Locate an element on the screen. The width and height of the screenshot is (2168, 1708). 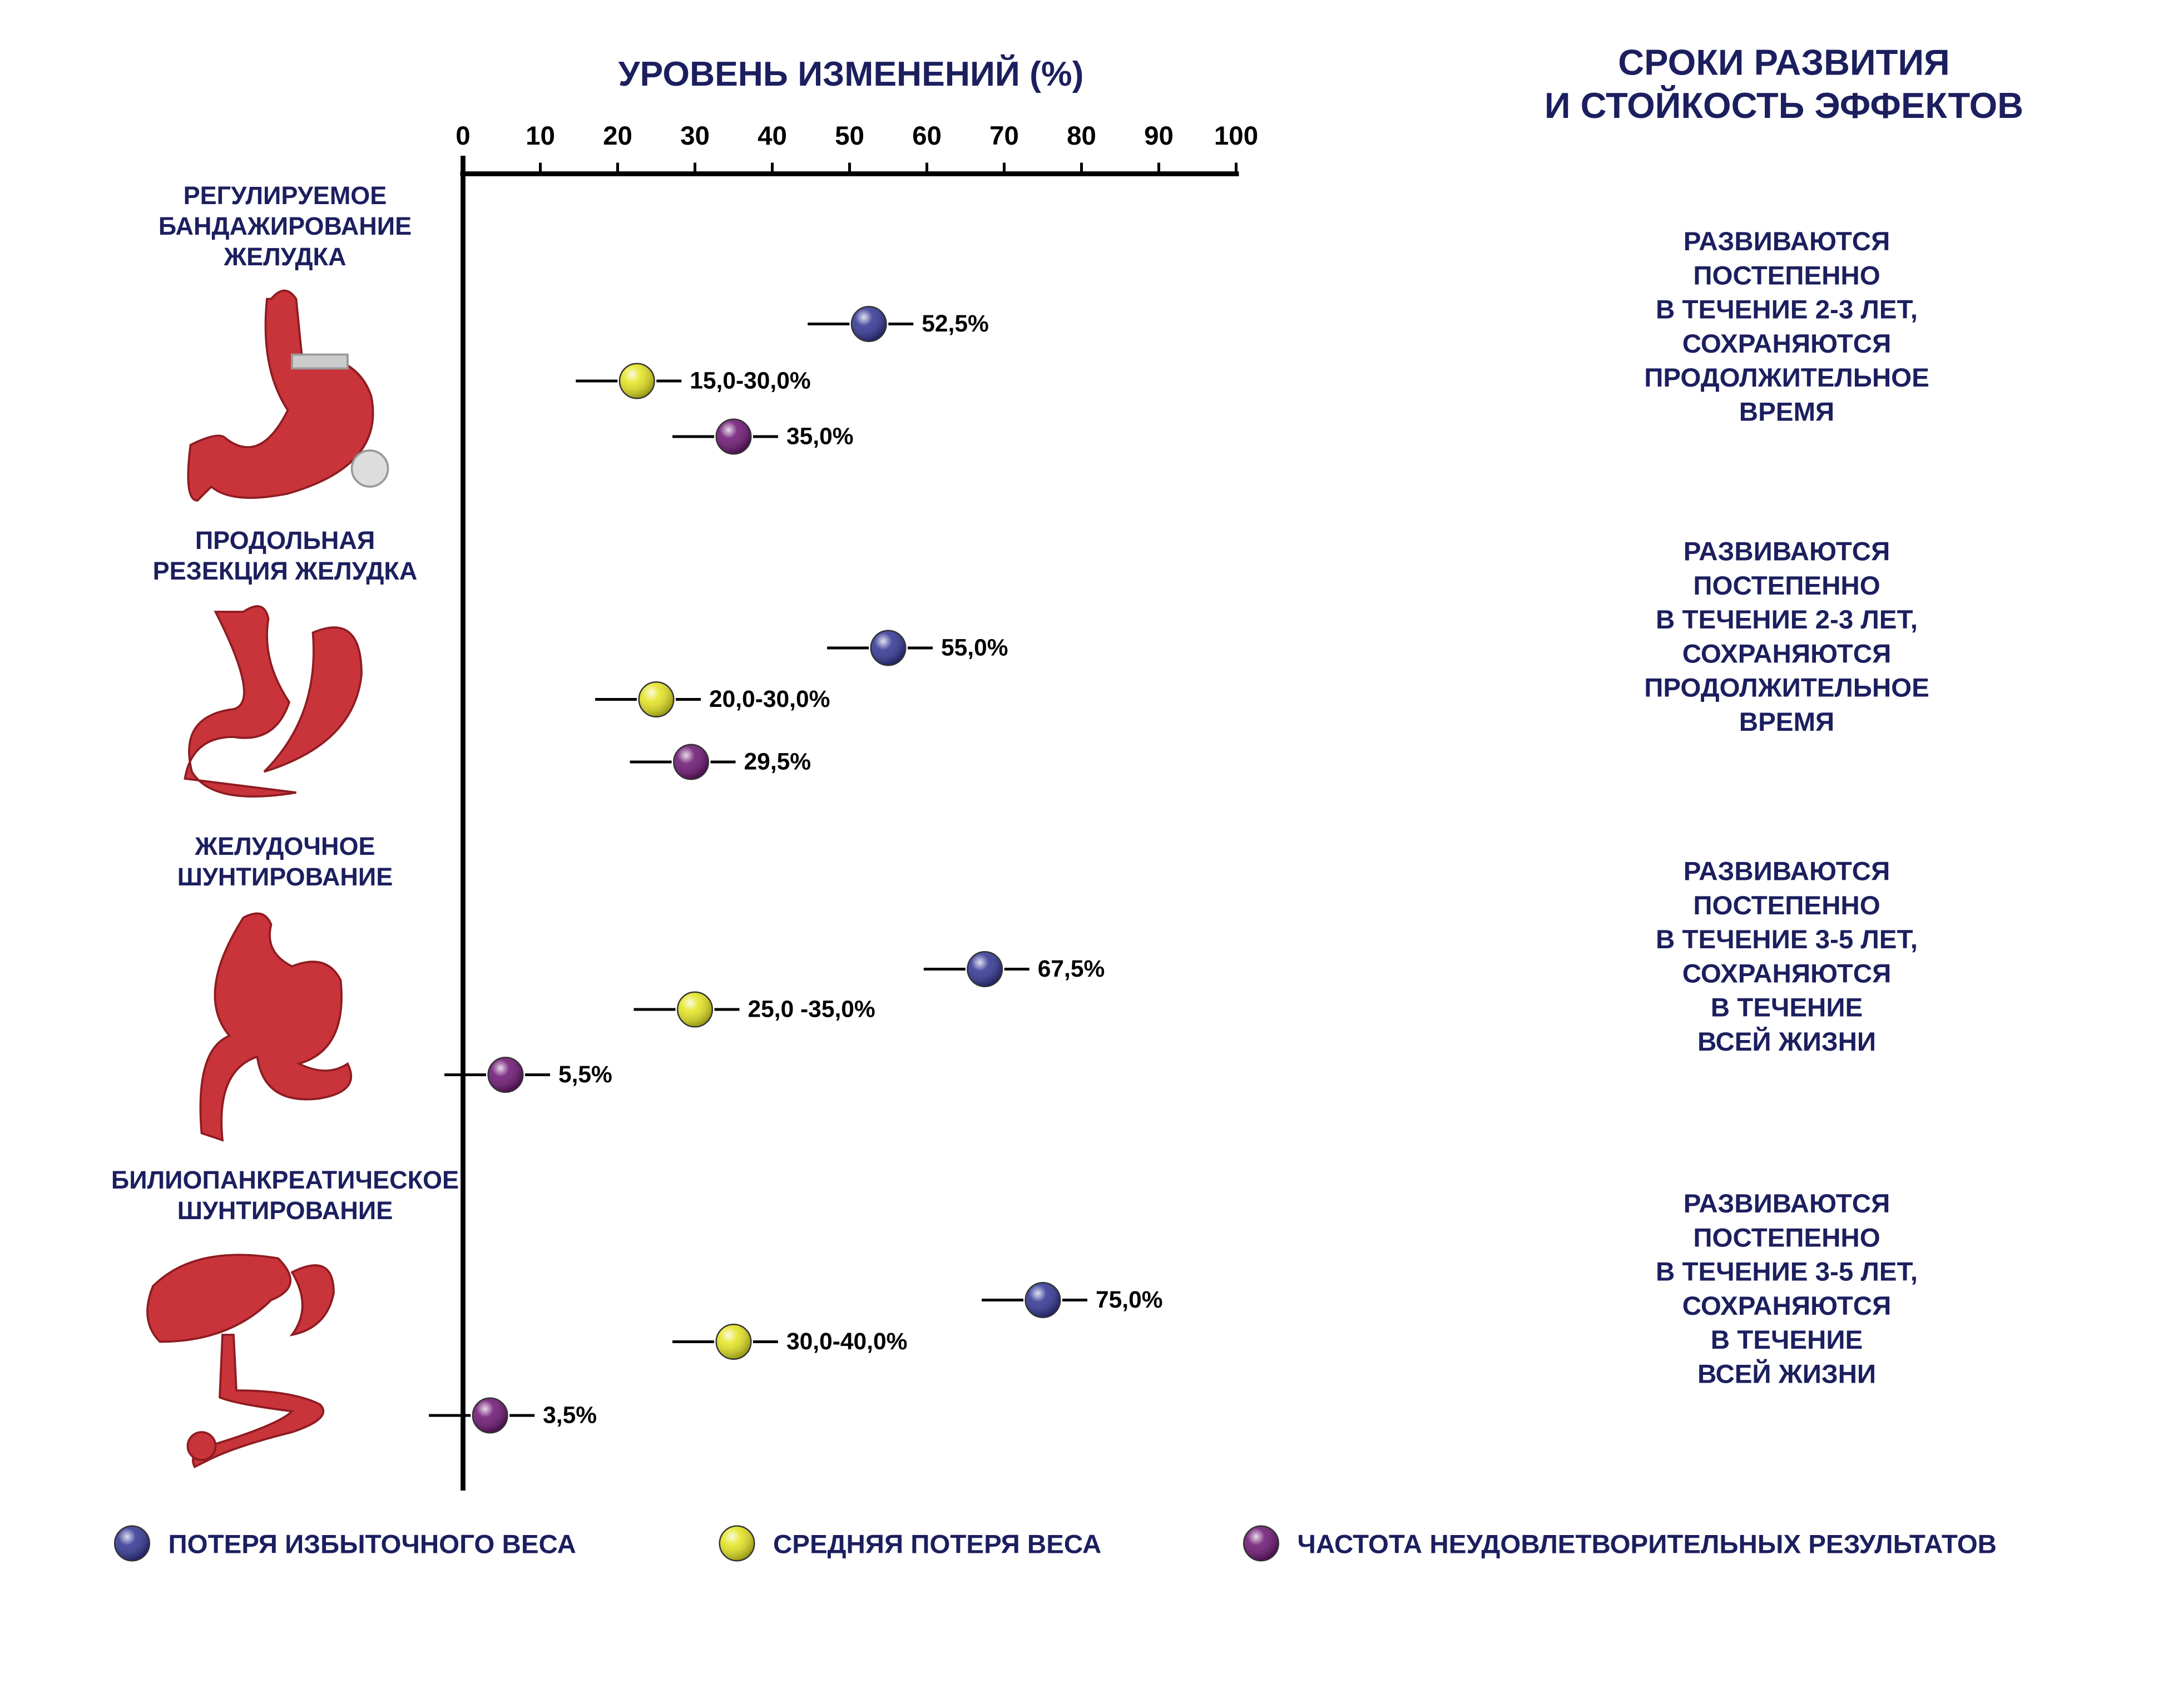
category-label: РЕГУЛИРУЕМОЕ is located at coordinates (285, 195).